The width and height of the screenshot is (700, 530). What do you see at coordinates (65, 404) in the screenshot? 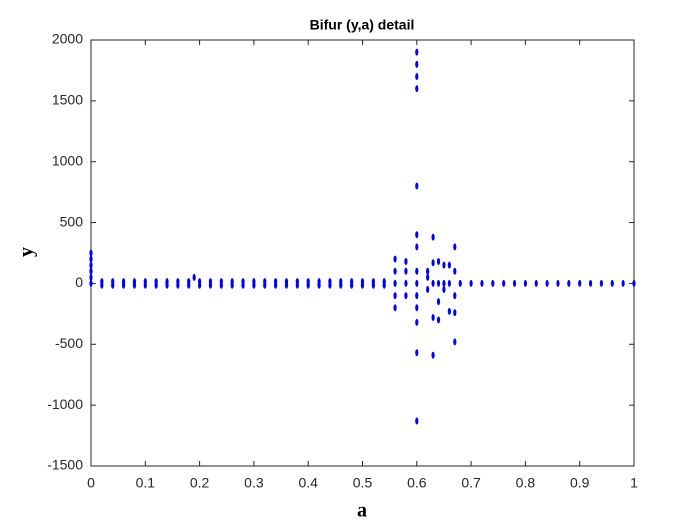
I see `y-tick-label: -1000` at bounding box center [65, 404].